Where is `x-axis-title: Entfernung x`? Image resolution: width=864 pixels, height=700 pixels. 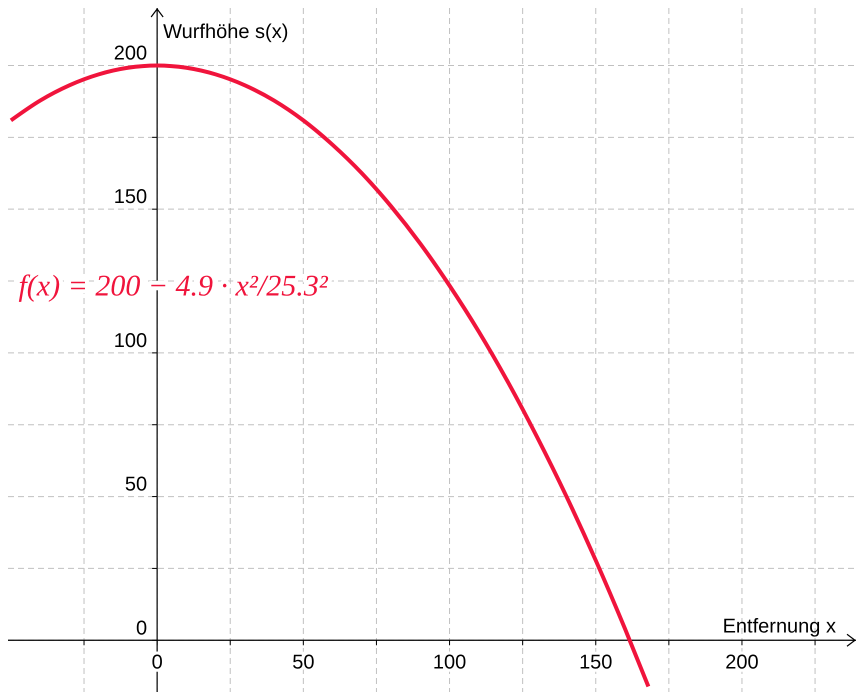 x-axis-title: Entfernung x is located at coordinates (779, 626).